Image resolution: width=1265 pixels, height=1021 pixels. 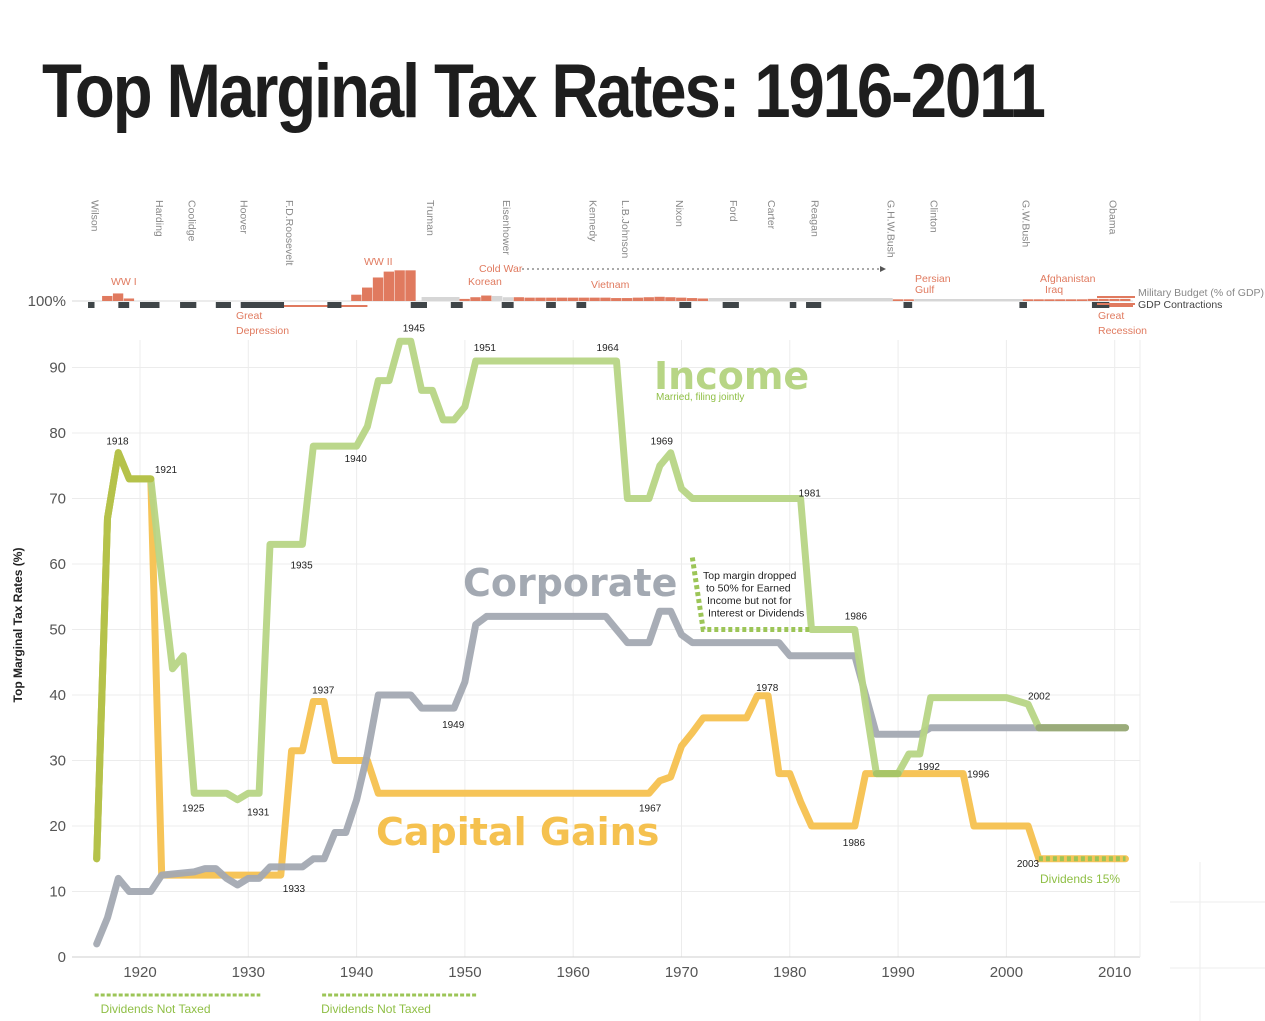 I want to click on year-label: 1921, so click(x=166, y=470).